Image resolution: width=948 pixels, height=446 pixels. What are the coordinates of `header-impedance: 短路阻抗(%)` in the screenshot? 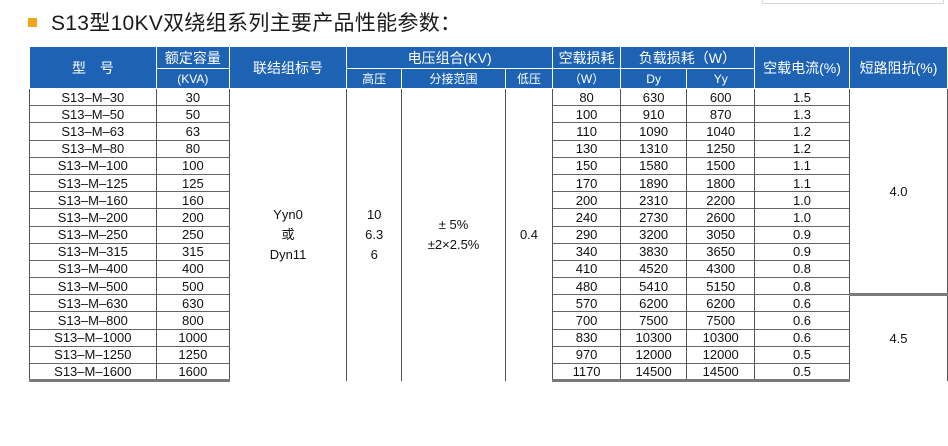 It's located at (898, 67).